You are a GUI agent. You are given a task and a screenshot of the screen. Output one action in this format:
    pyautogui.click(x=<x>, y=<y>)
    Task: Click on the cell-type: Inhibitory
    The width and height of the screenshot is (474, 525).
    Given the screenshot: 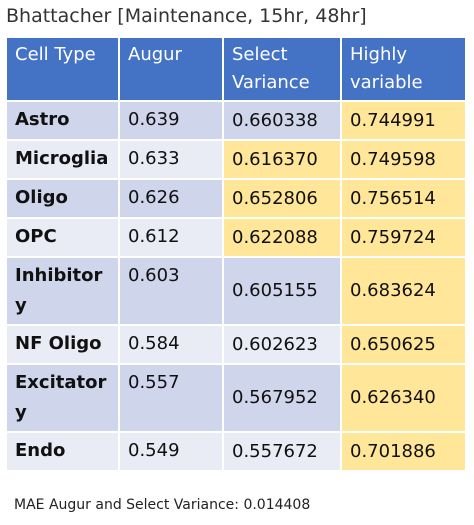 What is the action you would take?
    pyautogui.click(x=62, y=291)
    